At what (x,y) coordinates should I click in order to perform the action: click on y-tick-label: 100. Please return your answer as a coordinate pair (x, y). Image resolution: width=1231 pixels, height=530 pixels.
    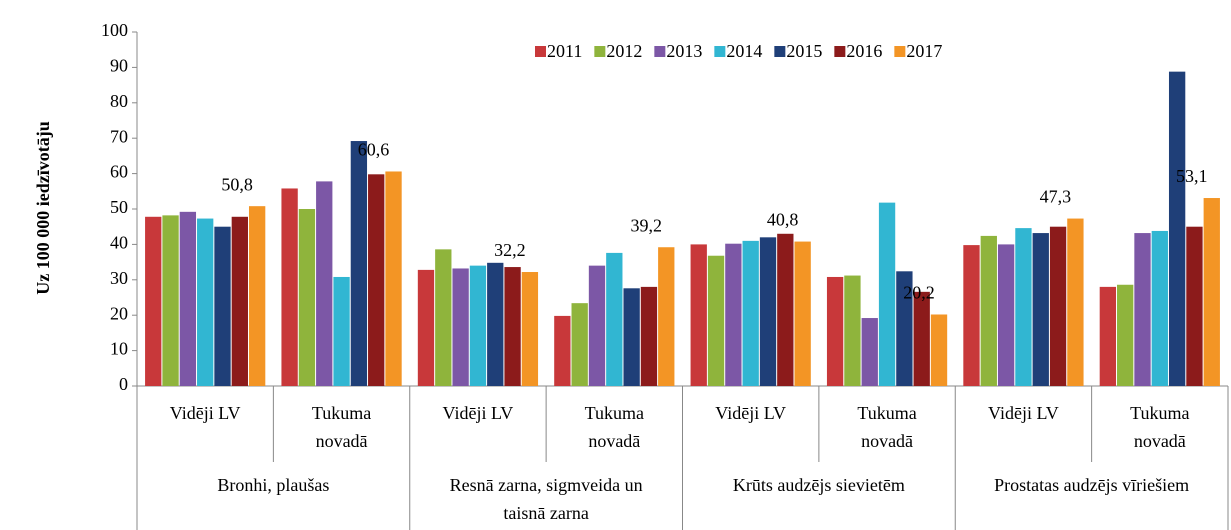
    Looking at the image, I should click on (114, 30).